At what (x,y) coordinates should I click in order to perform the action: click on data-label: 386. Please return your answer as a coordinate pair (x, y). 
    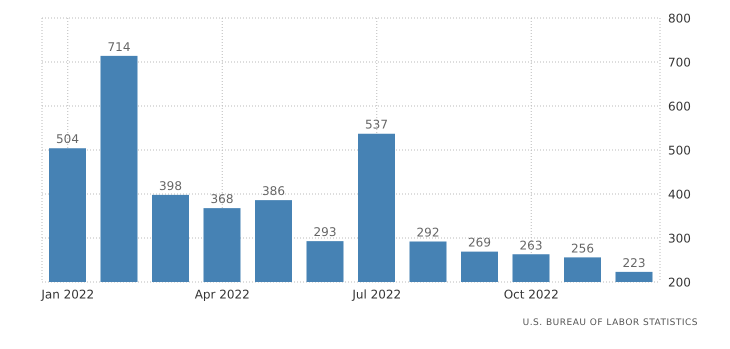
    Looking at the image, I should click on (273, 191).